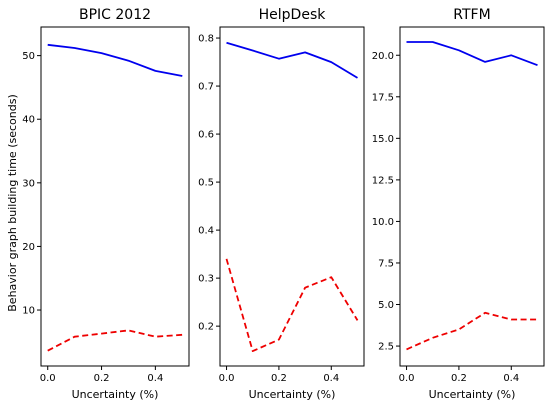 This screenshot has width=550, height=410. Describe the element at coordinates (511, 378) in the screenshot. I see `x-tick-label-rtfm: 0.4` at that location.